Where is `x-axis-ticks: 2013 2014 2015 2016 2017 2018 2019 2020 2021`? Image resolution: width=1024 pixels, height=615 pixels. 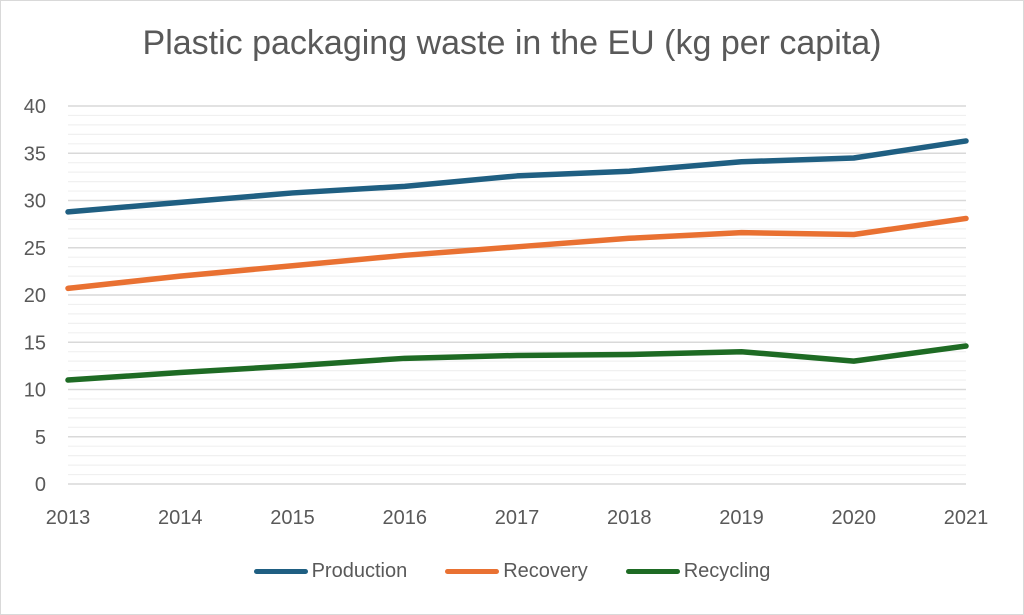
x-axis-ticks: 2013 2014 2015 2016 2017 2018 2019 2020 2021 is located at coordinates (517, 518).